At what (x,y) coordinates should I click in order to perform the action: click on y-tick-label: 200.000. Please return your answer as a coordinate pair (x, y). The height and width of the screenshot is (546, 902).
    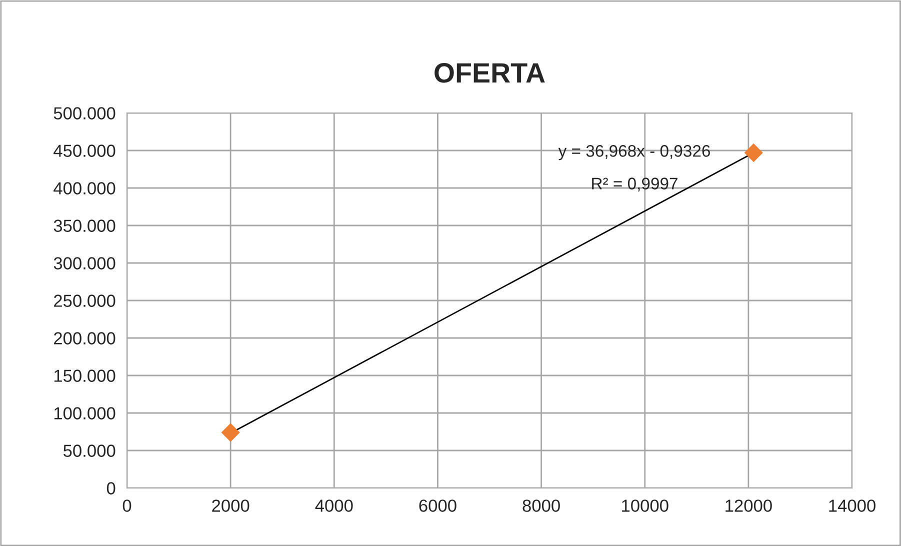
    Looking at the image, I should click on (85, 338).